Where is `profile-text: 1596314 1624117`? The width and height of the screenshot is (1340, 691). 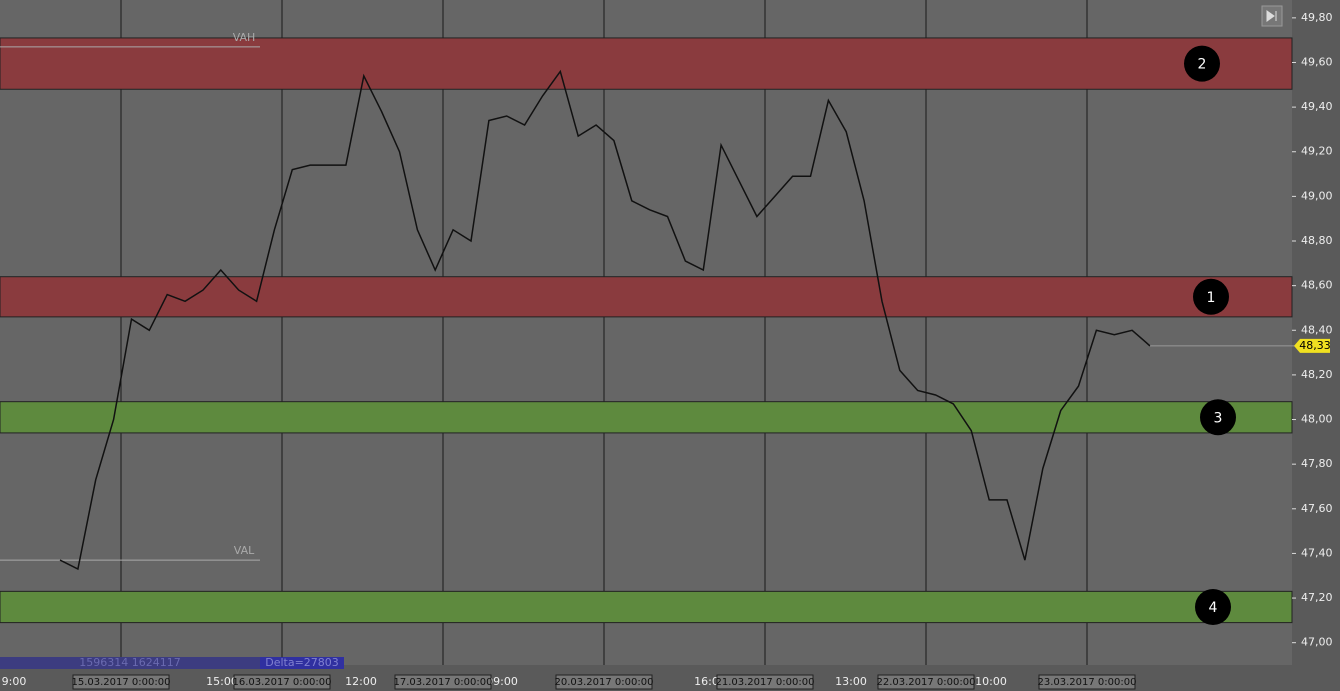
profile-text: 1596314 1624117 is located at coordinates (129, 662).